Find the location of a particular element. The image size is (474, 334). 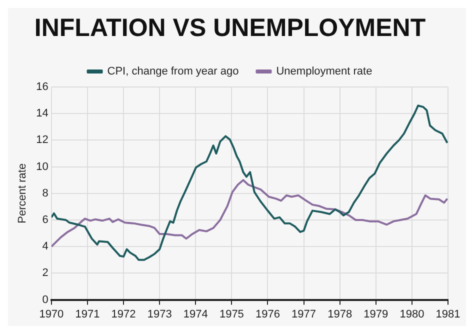

x-tick-label: 1978 is located at coordinates (340, 314).